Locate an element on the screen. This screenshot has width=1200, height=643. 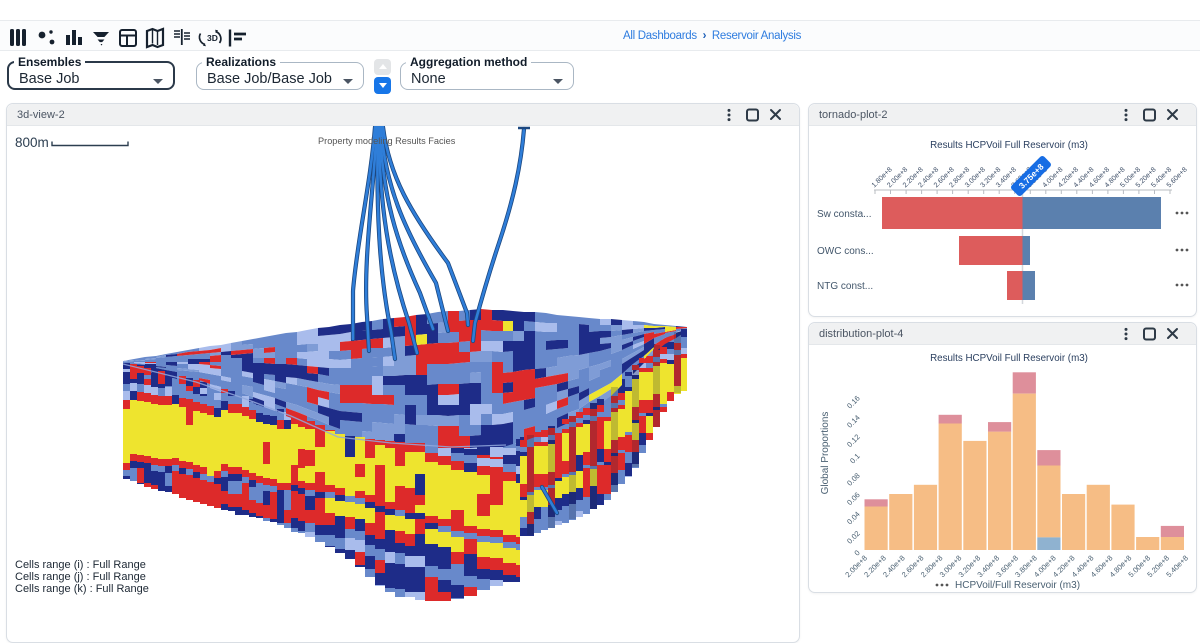
svg-text: 0.04 is located at coordinates (853, 518).